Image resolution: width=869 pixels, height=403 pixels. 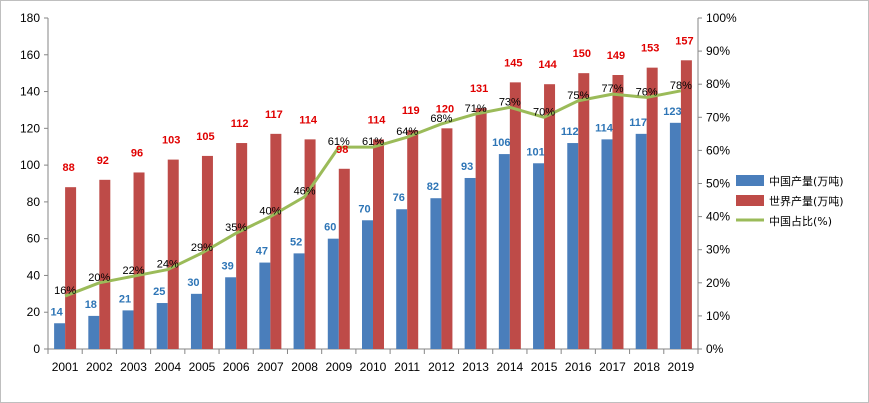 I want to click on data-label-share: 35%, so click(x=236, y=228).